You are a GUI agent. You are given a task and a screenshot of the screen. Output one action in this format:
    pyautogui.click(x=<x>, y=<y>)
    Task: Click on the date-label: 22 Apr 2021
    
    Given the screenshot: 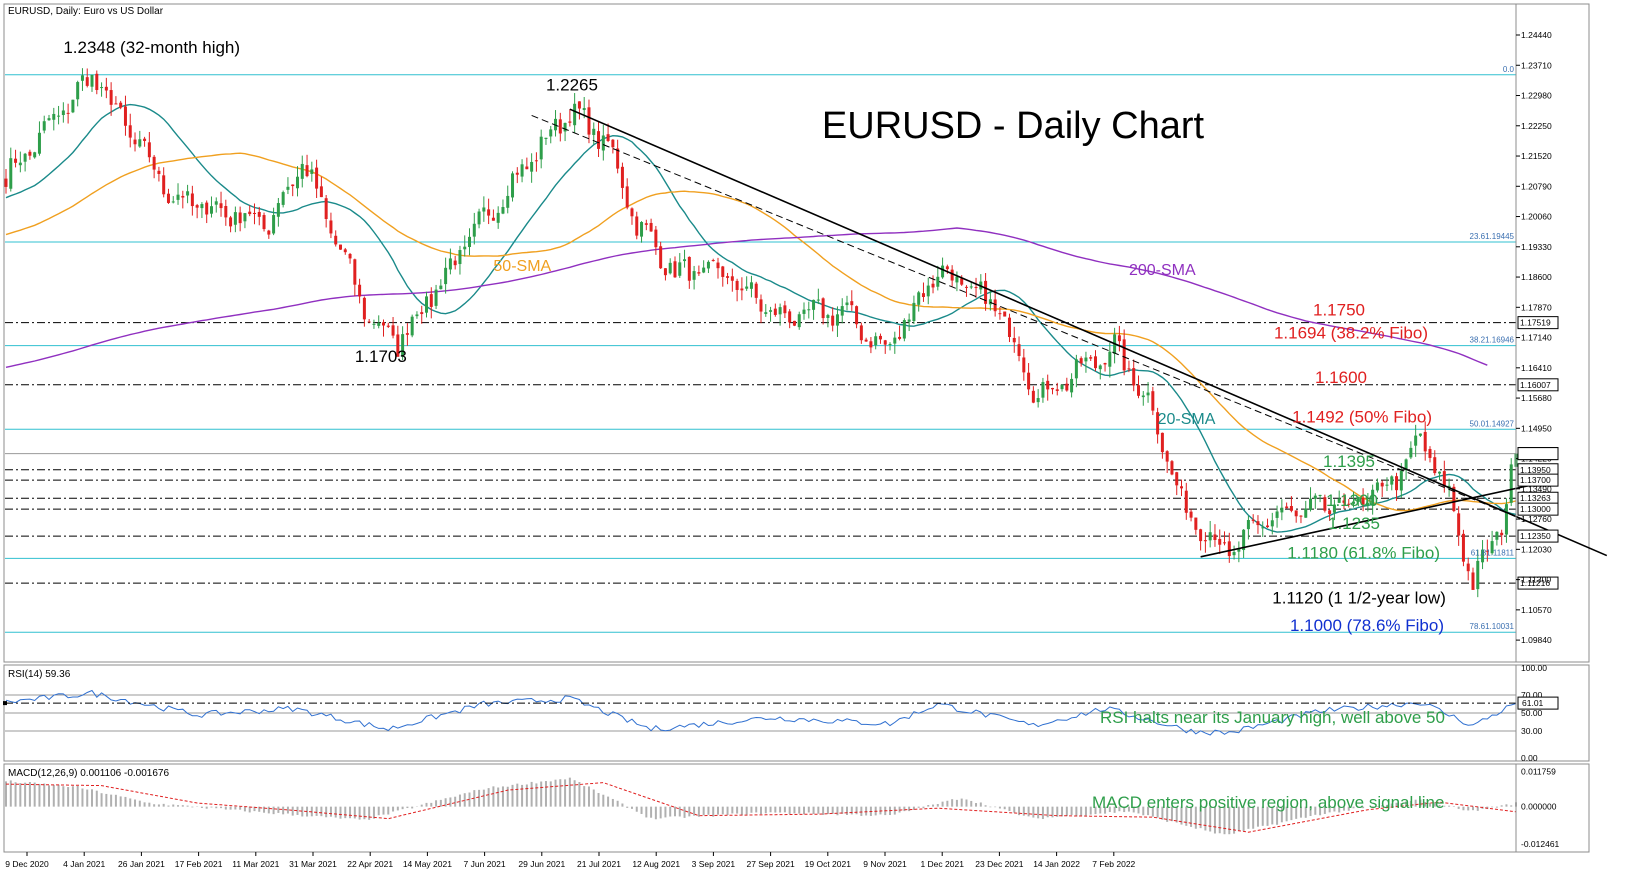 What is the action you would take?
    pyautogui.click(x=370, y=864)
    